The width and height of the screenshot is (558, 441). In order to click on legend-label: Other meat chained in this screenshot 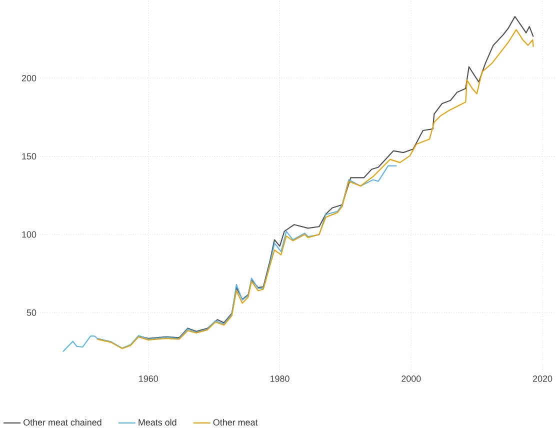, I will do `click(63, 422)`.